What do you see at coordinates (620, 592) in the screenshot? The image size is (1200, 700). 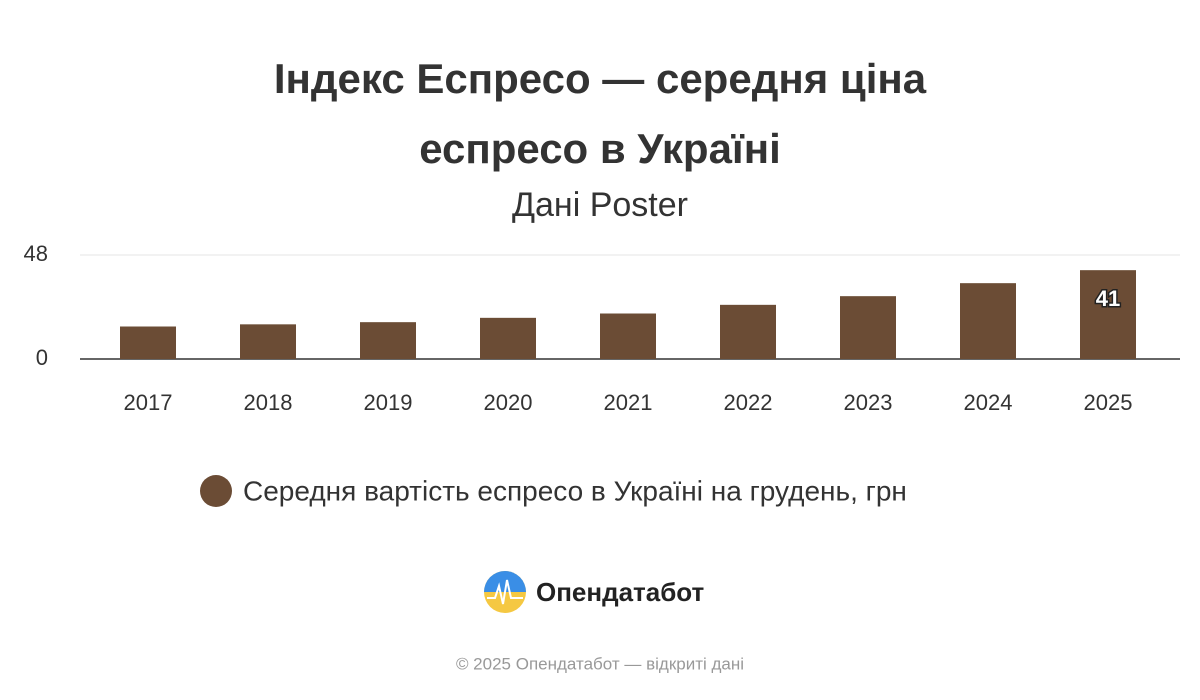 I see `brand-name: Опендатабот` at bounding box center [620, 592].